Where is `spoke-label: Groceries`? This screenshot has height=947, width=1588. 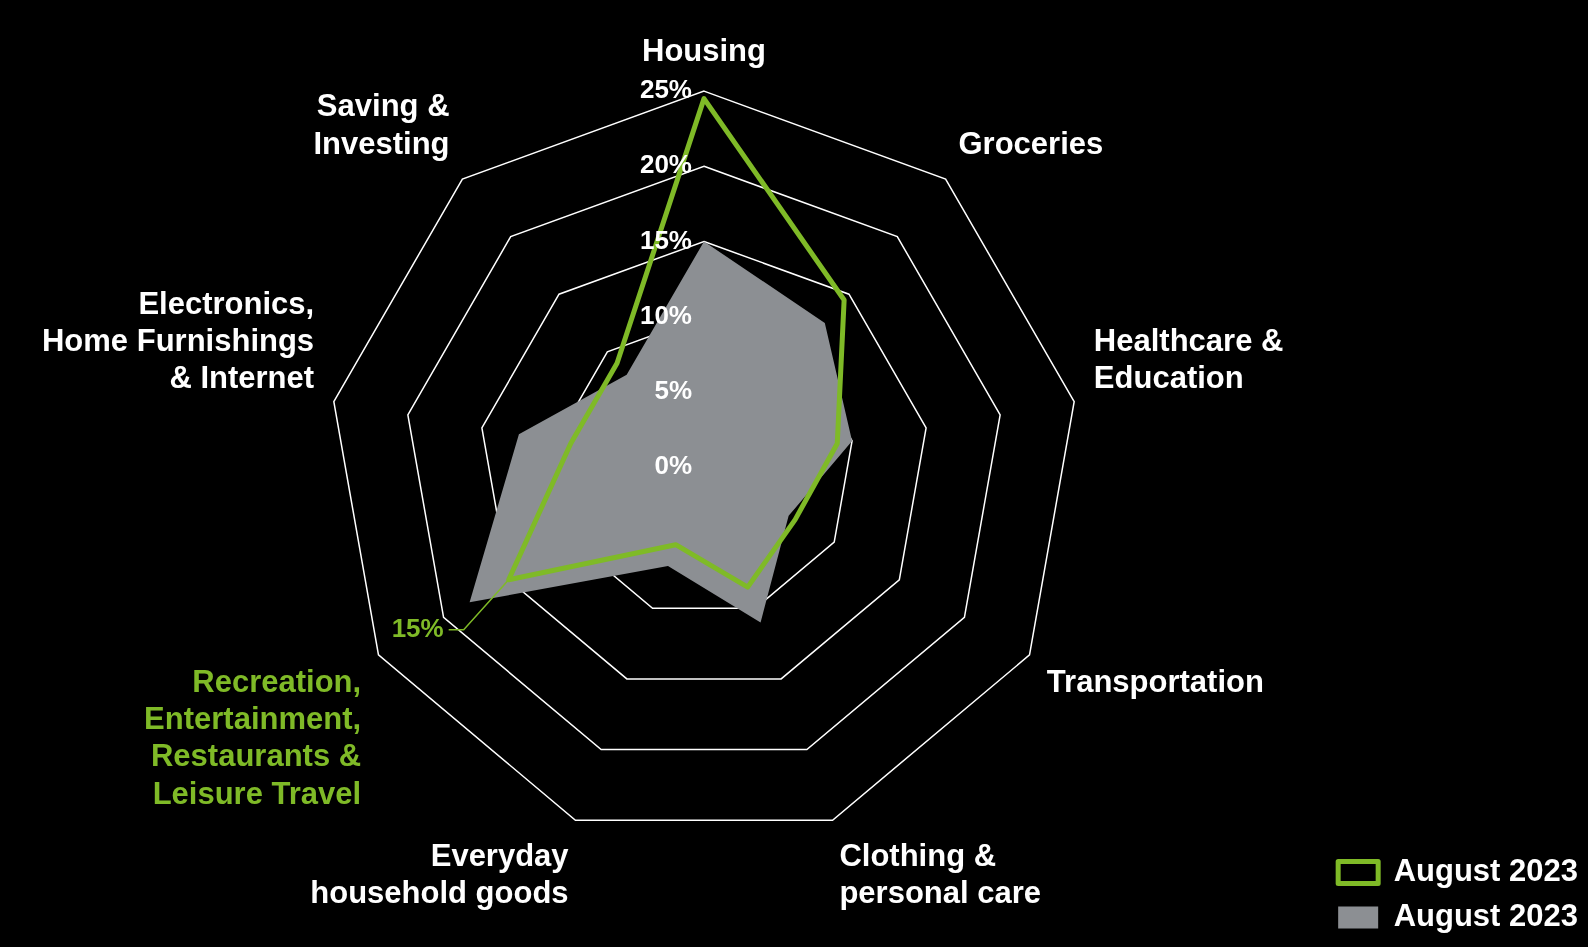 spoke-label: Groceries is located at coordinates (1031, 143).